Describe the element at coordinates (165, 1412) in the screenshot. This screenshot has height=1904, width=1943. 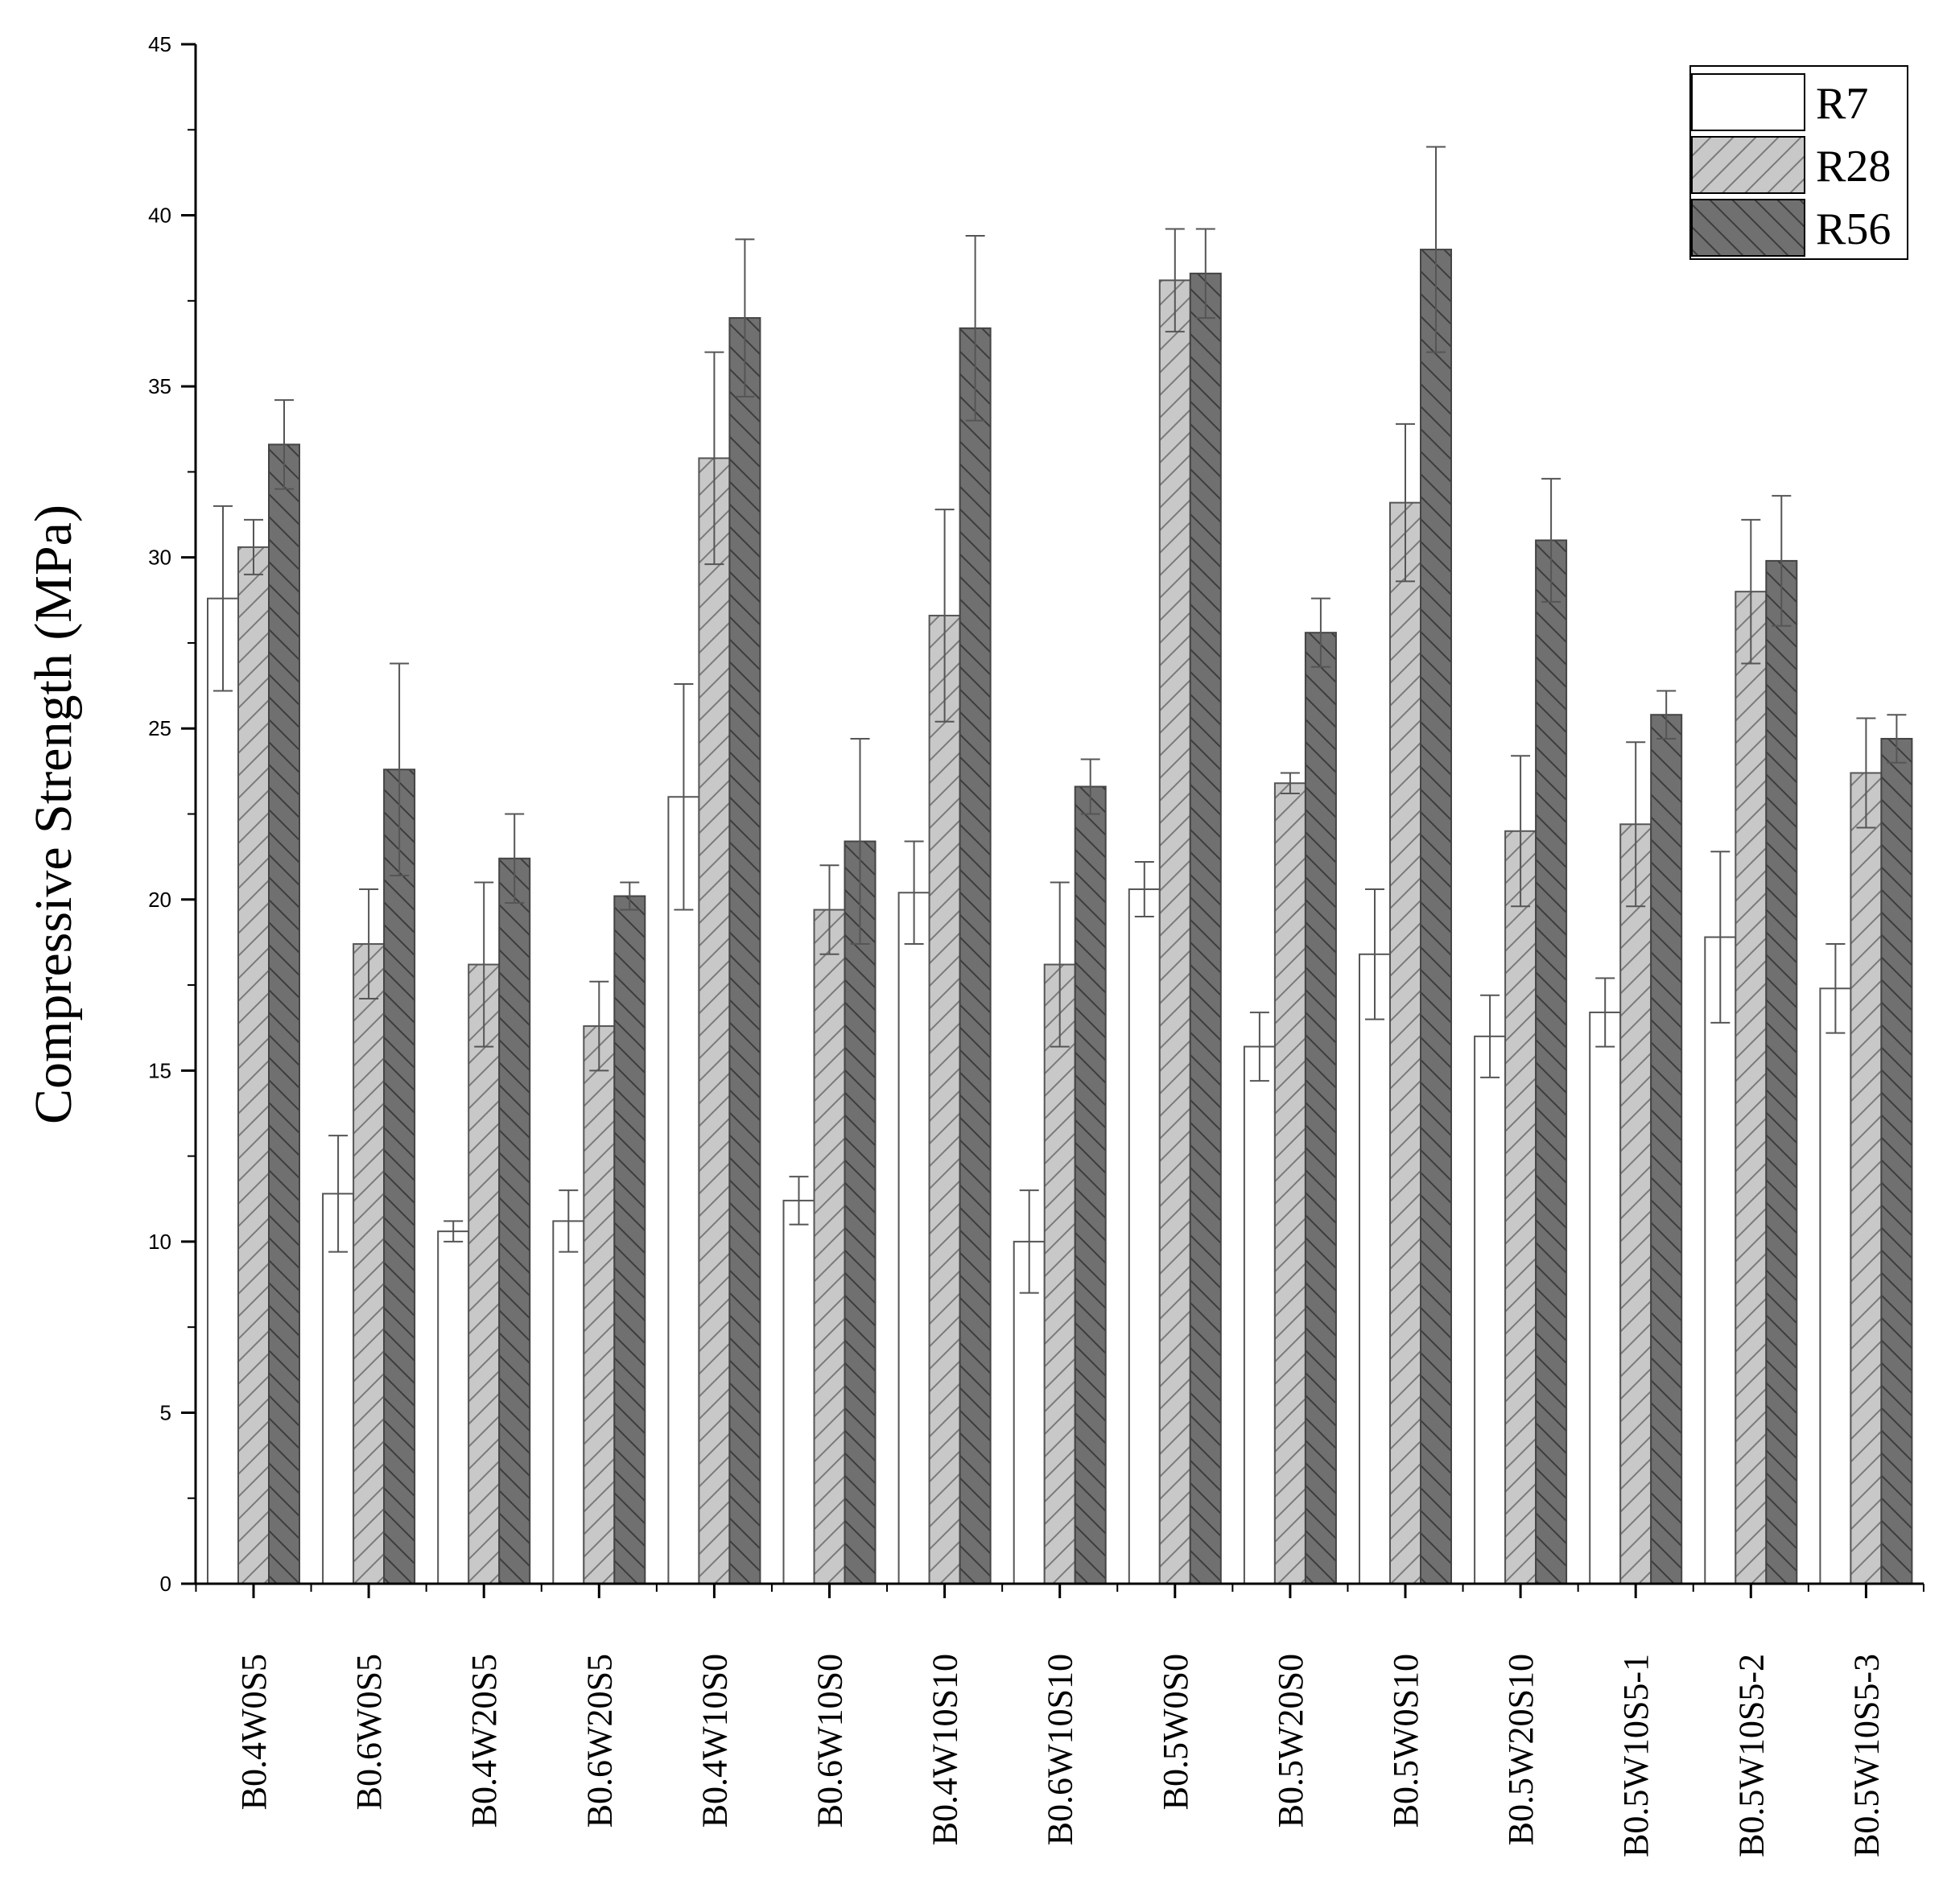
I see `y-tick-label: 5` at that location.